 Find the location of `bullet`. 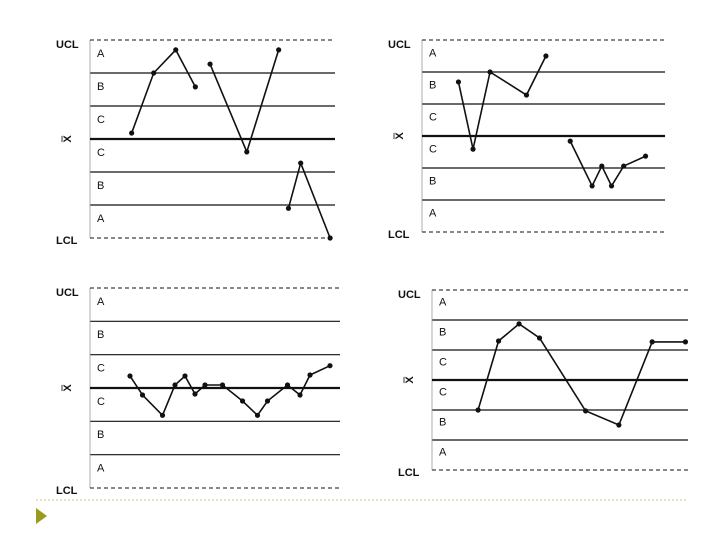

bullet is located at coordinates (41, 516).